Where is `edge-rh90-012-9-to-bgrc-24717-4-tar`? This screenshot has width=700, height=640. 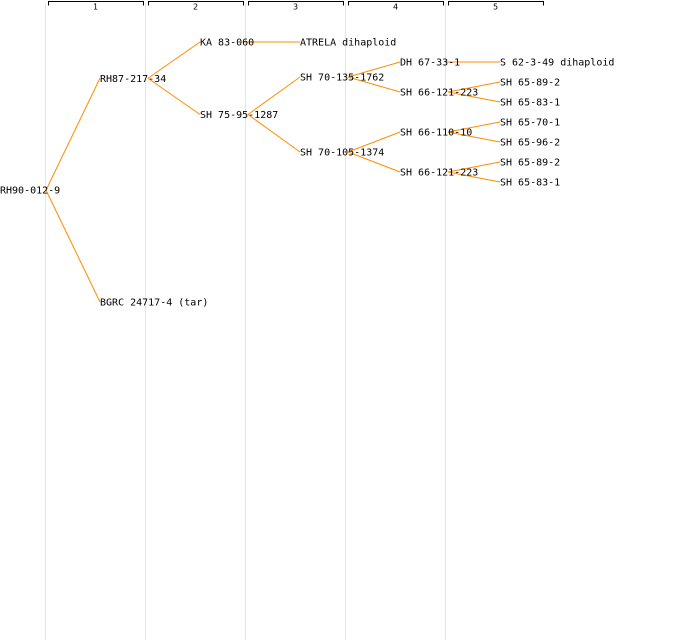
edge-rh90-012-9-to-bgrc-24717-4-tar is located at coordinates (73, 246).